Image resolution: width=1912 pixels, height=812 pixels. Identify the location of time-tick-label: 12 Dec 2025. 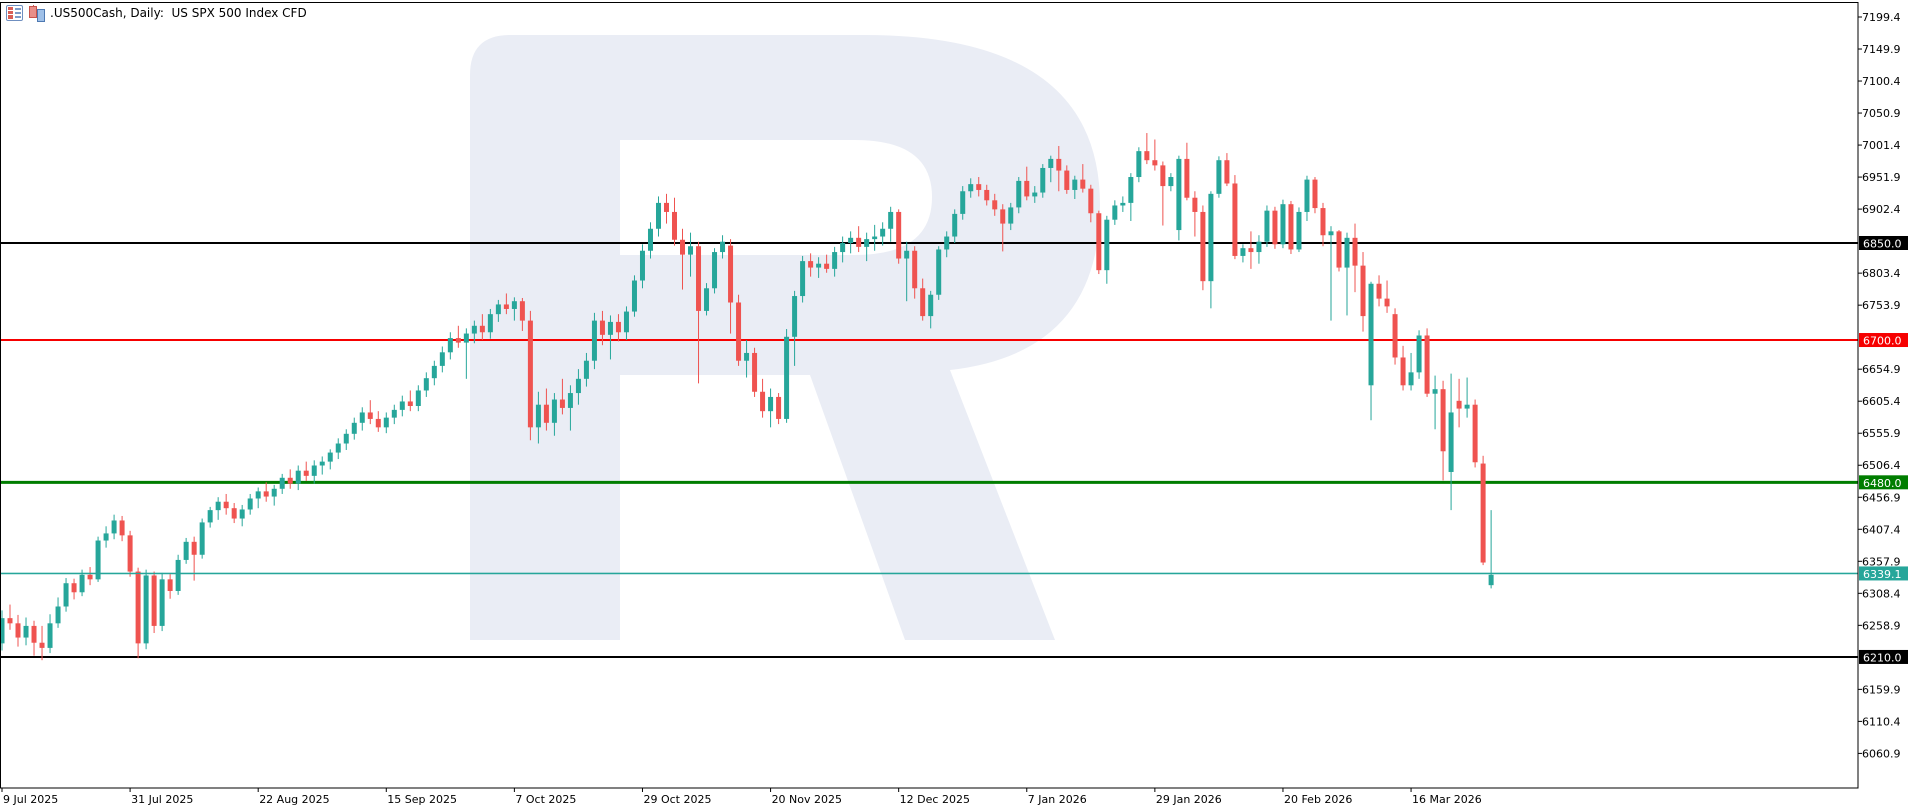
(935, 799).